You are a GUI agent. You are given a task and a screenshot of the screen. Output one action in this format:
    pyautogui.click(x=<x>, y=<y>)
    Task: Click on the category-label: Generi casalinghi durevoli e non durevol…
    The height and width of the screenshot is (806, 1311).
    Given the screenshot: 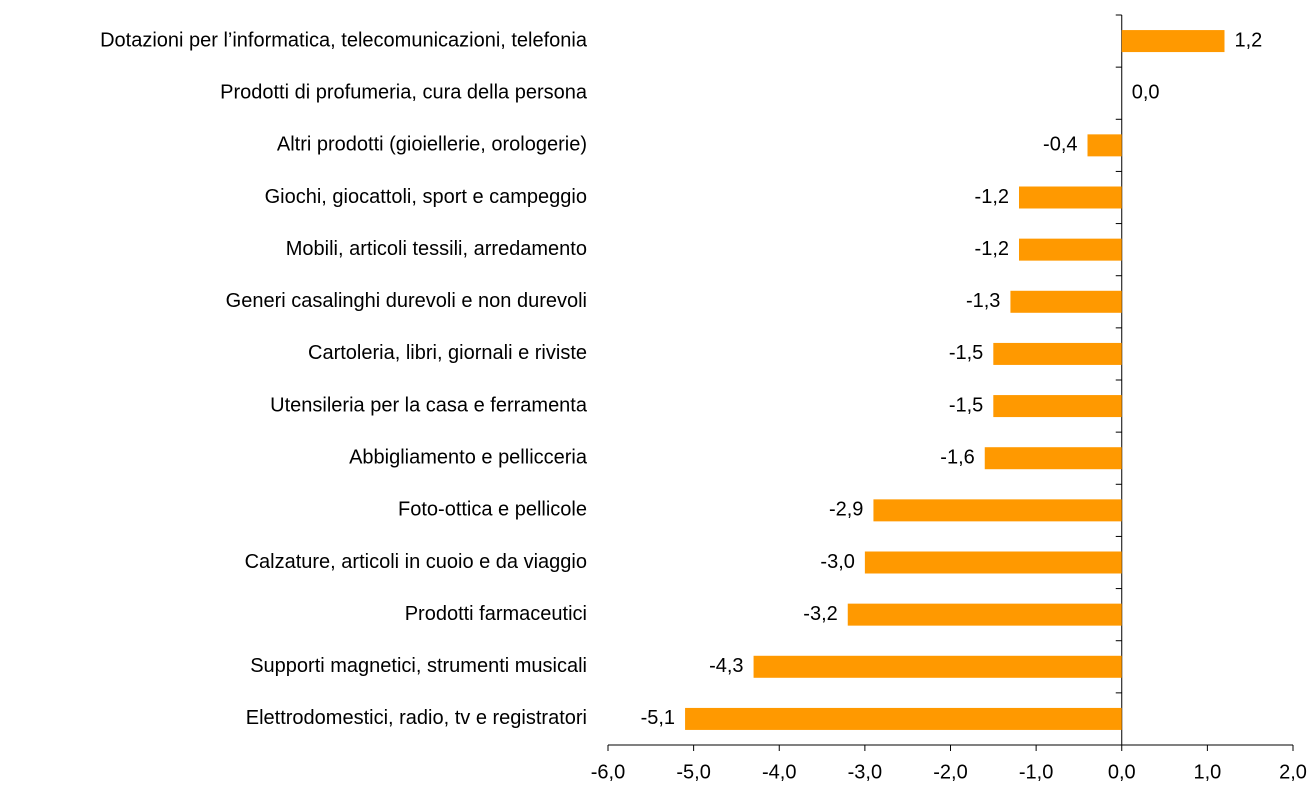 What is the action you would take?
    pyautogui.click(x=406, y=301)
    